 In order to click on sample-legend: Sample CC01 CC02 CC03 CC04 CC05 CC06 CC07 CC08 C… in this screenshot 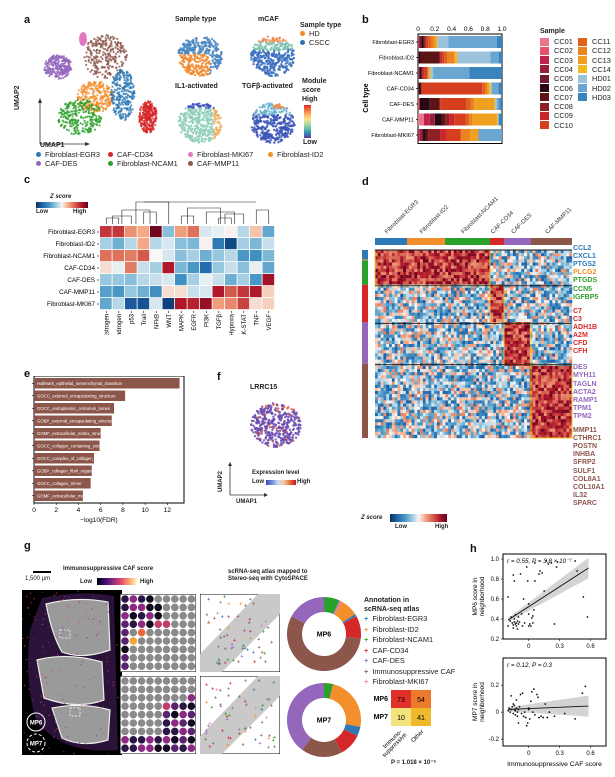, I will do `click(577, 82)`.